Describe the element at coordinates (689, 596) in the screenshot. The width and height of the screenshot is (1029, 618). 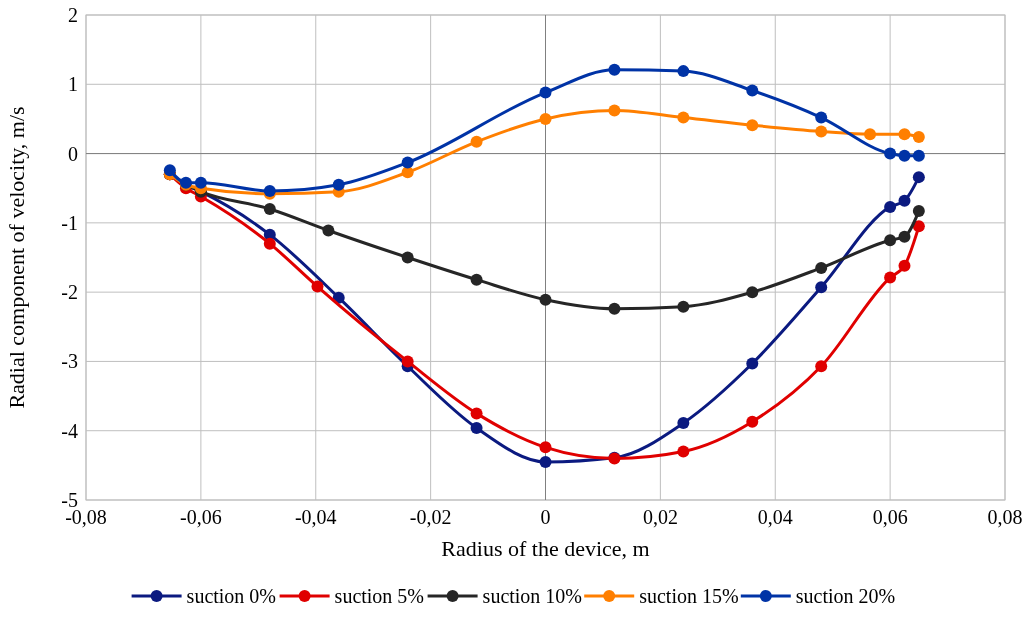
I see `legend-label: suction 15%` at that location.